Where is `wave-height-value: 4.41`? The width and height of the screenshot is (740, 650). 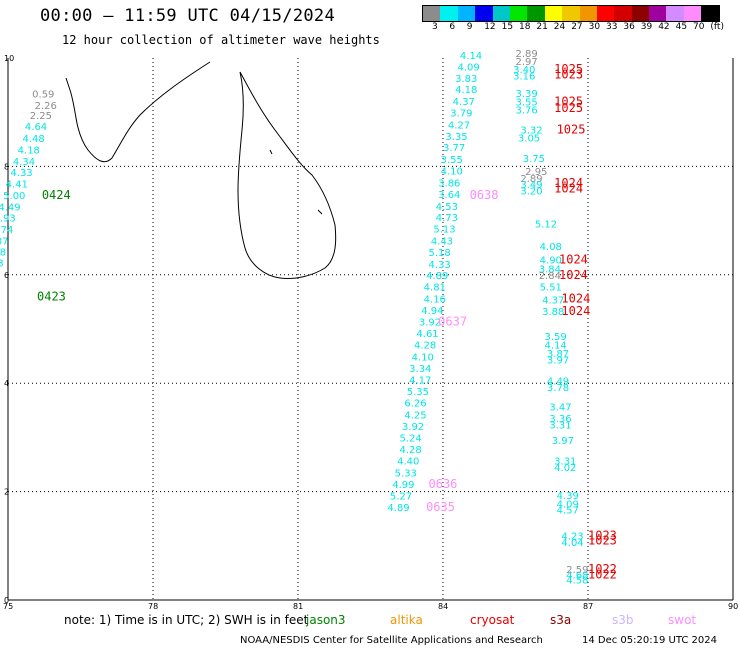
wave-height-value: 4.41 is located at coordinates (17, 185).